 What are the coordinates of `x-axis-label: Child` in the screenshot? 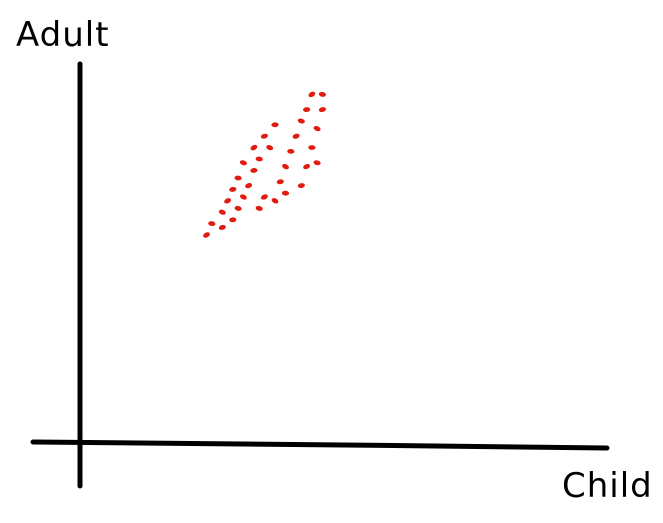 It's located at (607, 486).